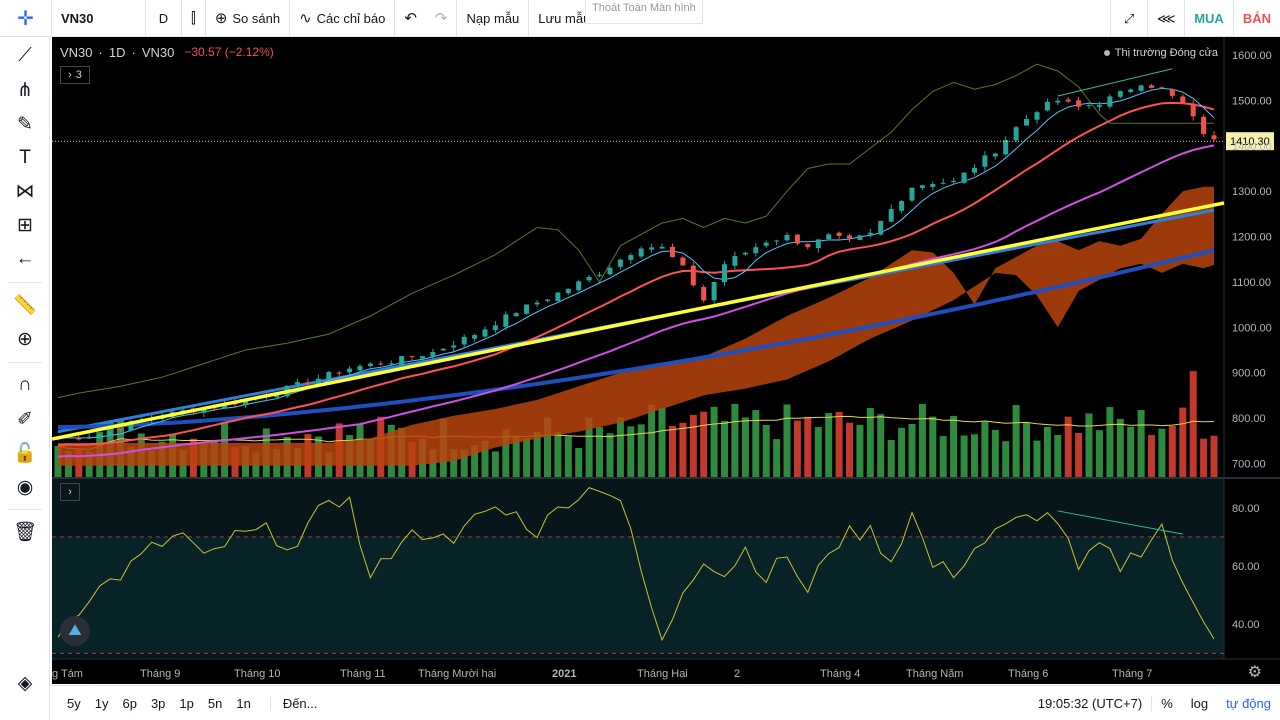 This screenshot has width=1280, height=720. I want to click on last-price-label: 1410.30, so click(1250, 142).